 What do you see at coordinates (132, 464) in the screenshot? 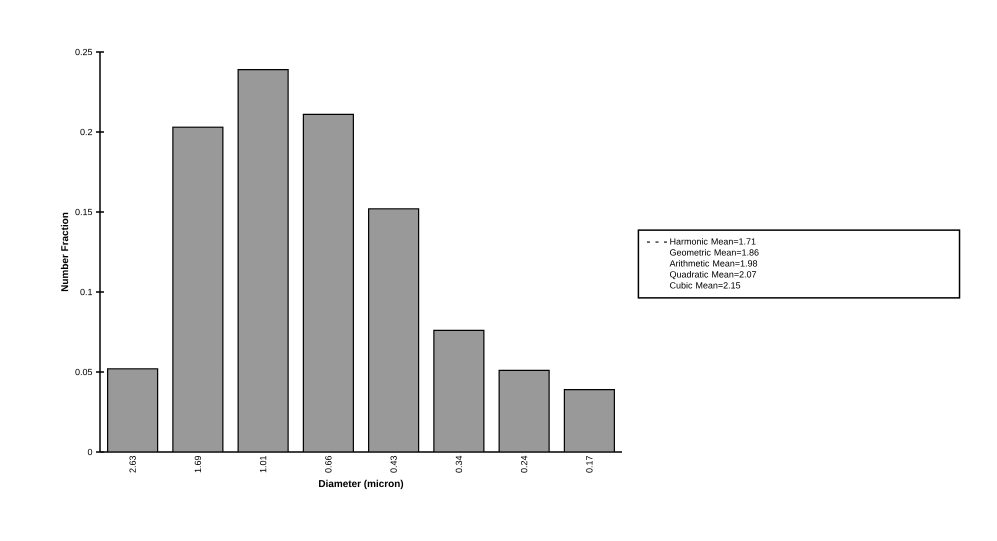
I see `x-tick-label: 2.63` at bounding box center [132, 464].